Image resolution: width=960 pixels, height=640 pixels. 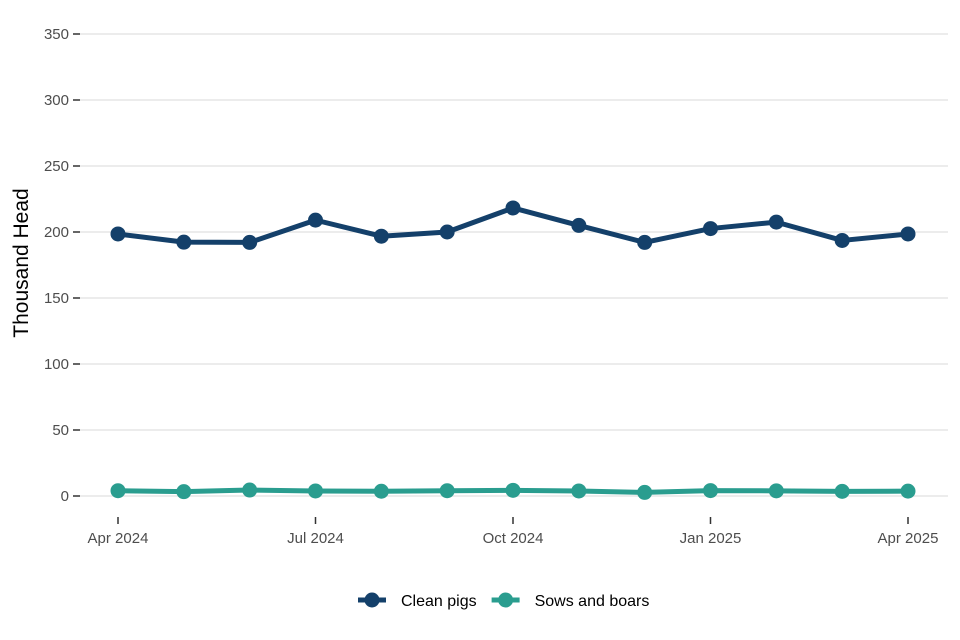 What do you see at coordinates (56, 34) in the screenshot?
I see `y-tick-label: 350` at bounding box center [56, 34].